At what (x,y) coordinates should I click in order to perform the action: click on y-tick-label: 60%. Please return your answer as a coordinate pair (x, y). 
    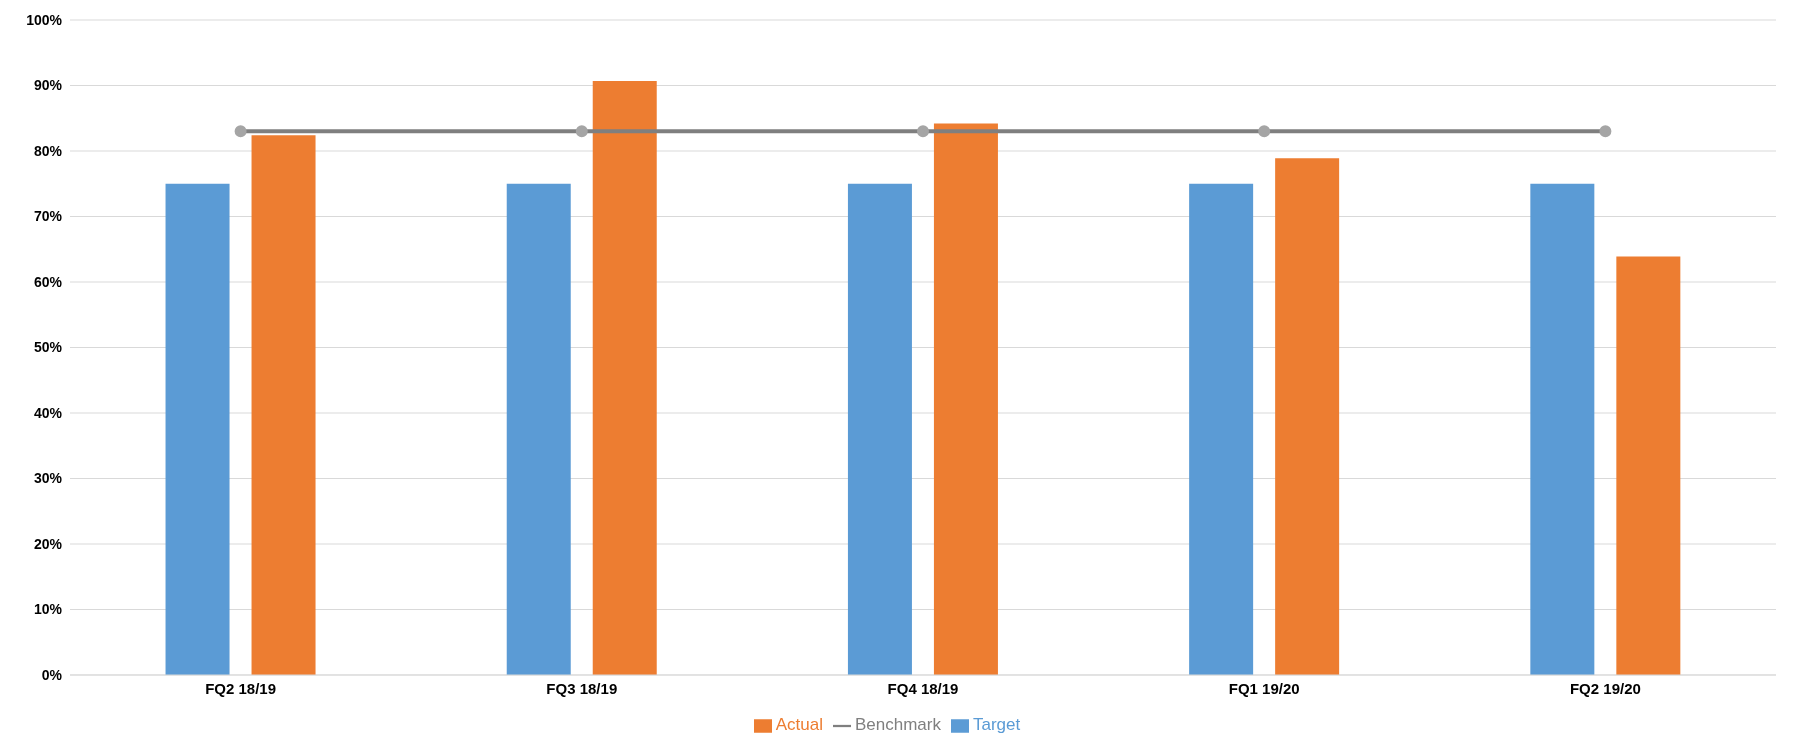
    Looking at the image, I should click on (48, 281).